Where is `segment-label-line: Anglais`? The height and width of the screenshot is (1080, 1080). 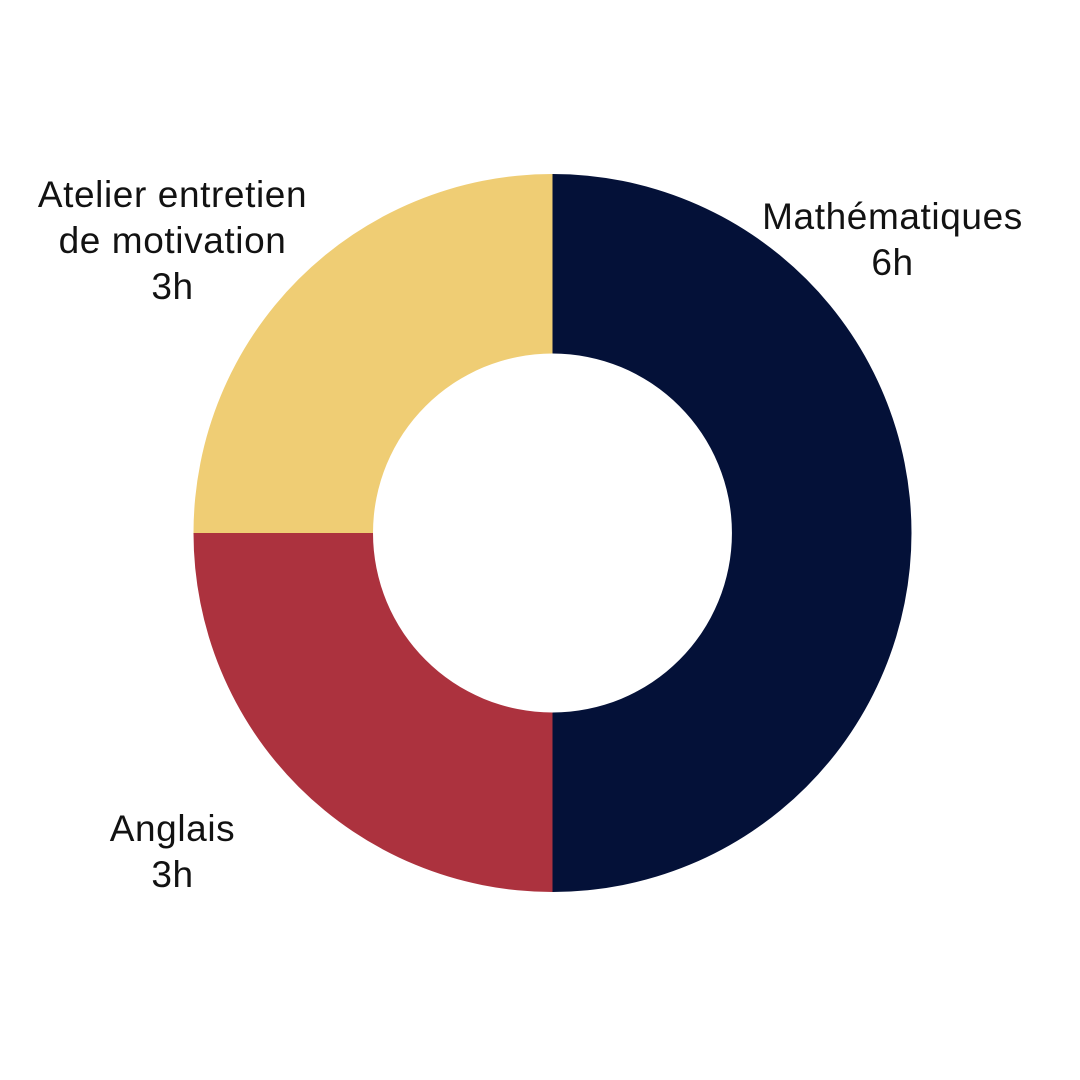 segment-label-line: Anglais is located at coordinates (172, 828).